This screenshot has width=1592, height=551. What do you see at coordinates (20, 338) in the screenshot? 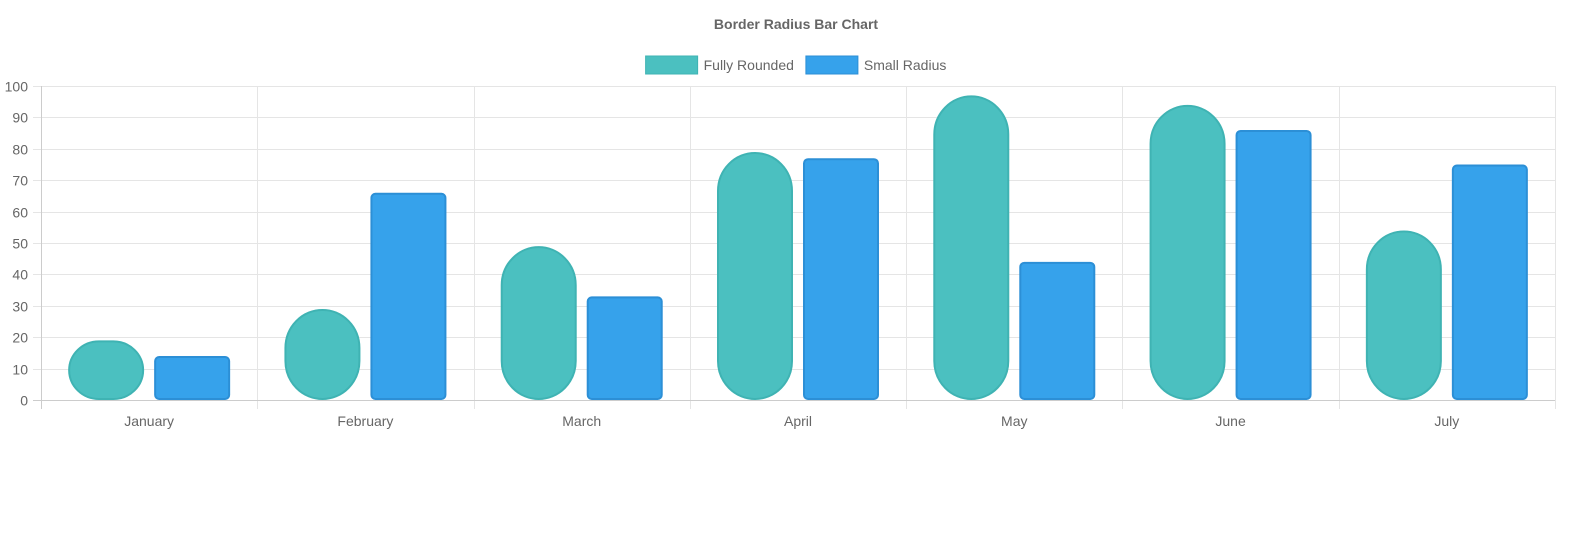
I see `y-tick-label: 20` at bounding box center [20, 338].